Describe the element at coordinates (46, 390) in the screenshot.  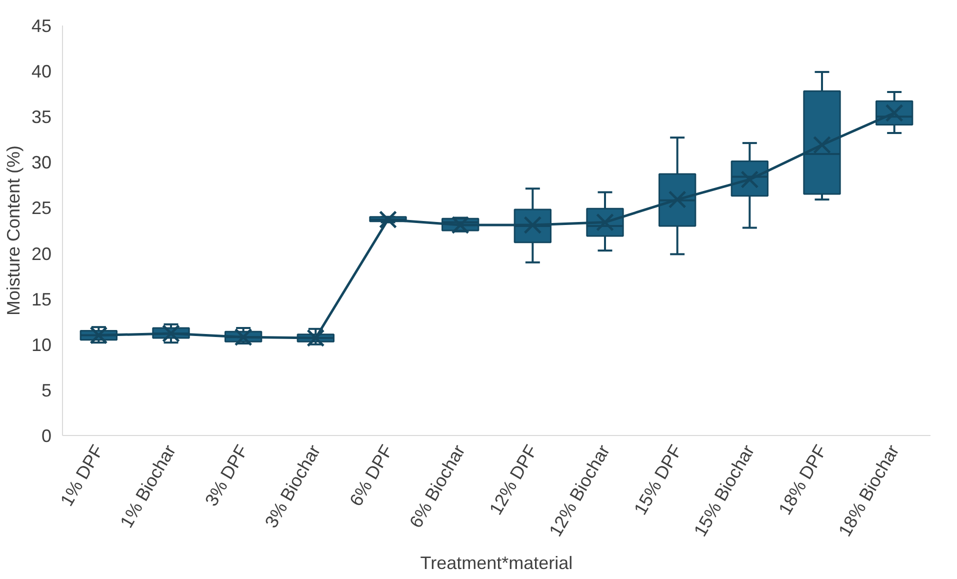
I see `y-tick-label: 5` at that location.